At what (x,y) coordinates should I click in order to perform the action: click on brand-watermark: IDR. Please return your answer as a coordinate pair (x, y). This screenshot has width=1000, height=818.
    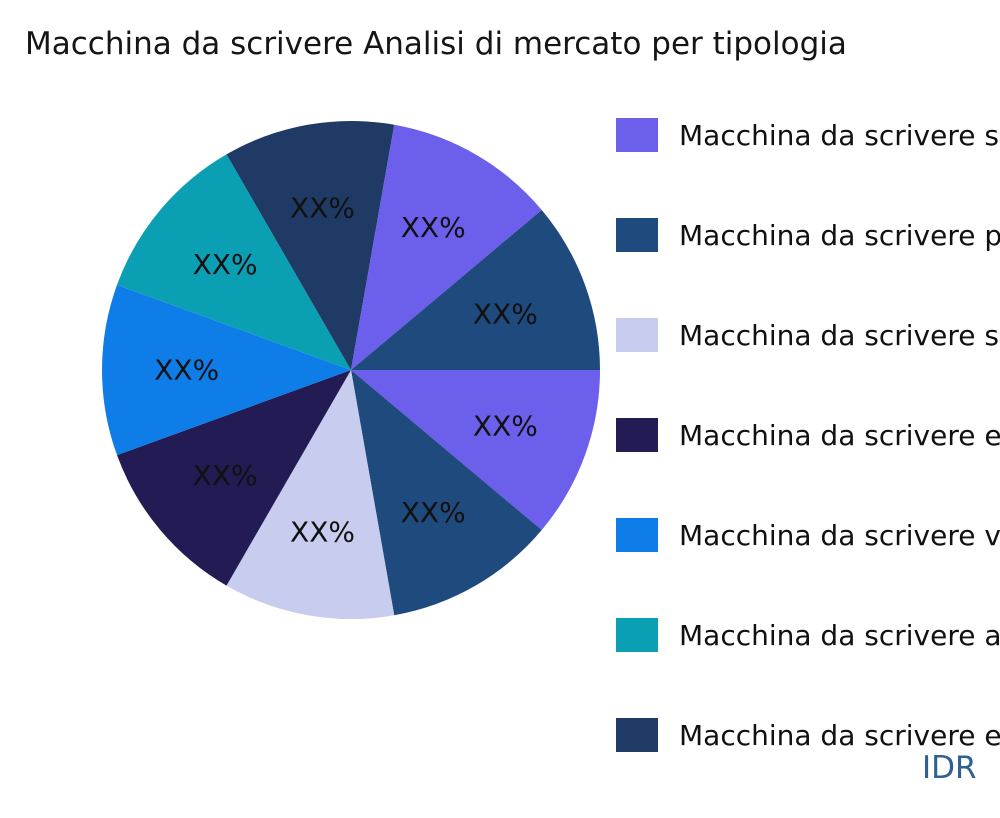
    Looking at the image, I should click on (949, 768).